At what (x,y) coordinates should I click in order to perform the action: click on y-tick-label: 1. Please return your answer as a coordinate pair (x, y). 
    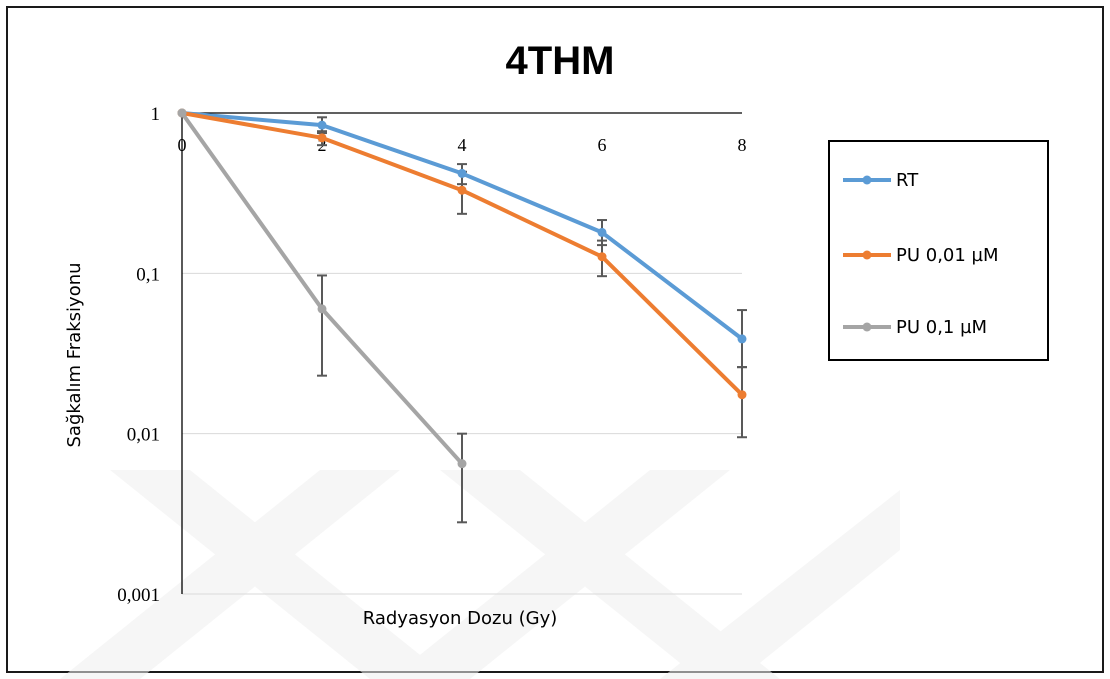
    Looking at the image, I should click on (156, 114).